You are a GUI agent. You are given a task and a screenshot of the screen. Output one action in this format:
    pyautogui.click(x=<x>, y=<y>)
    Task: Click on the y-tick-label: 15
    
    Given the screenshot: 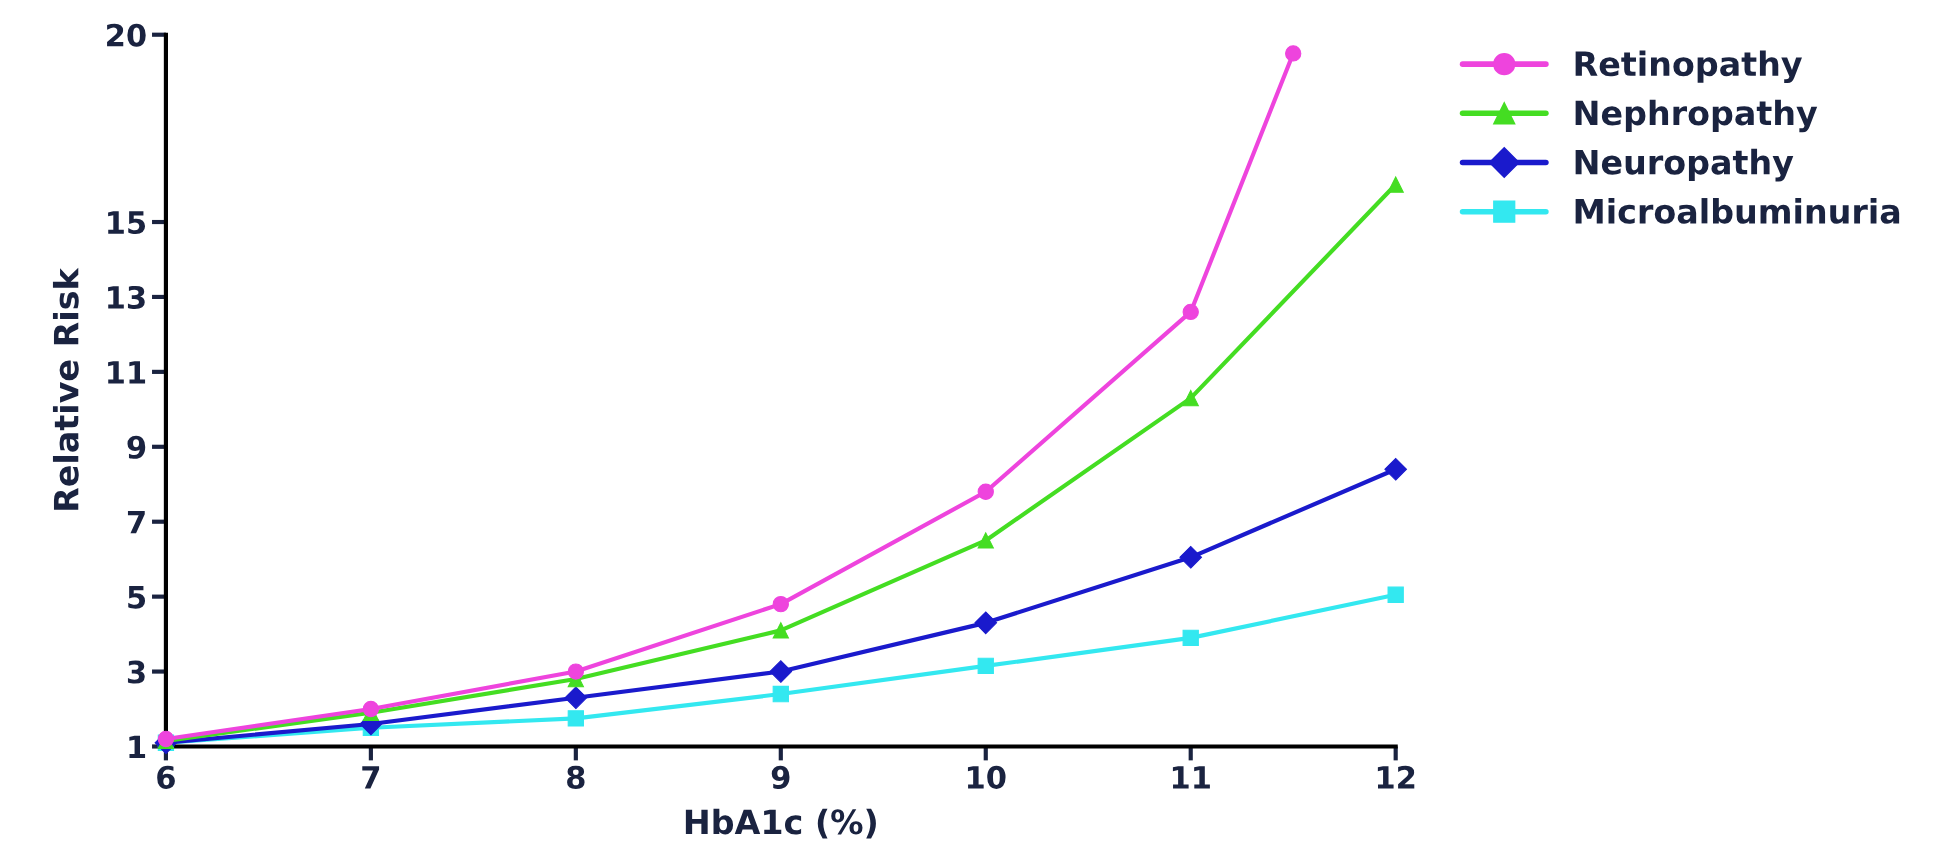 What is the action you would take?
    pyautogui.click(x=127, y=223)
    